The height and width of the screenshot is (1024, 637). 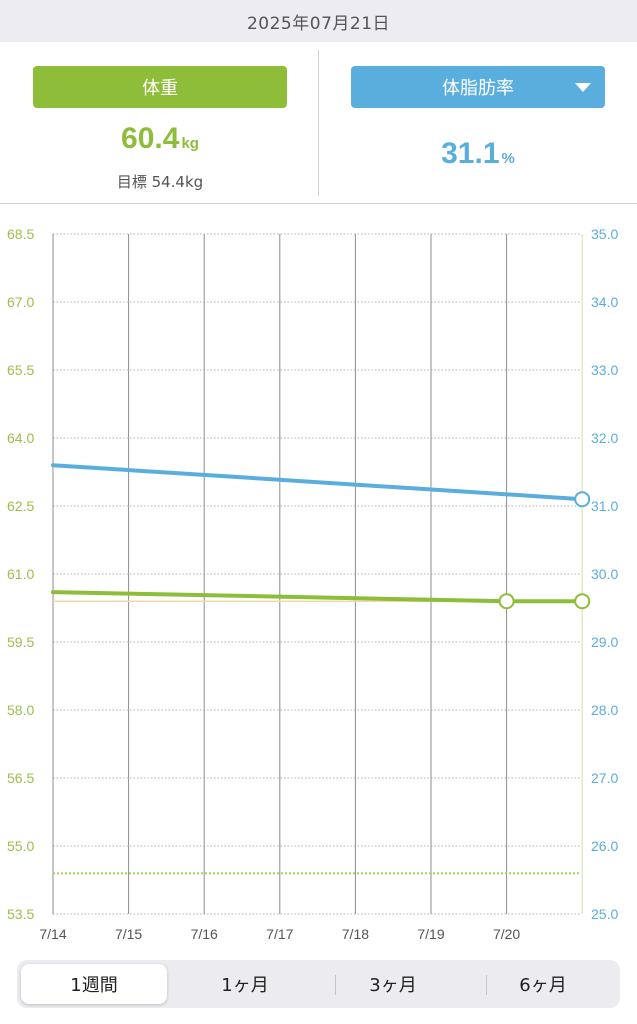 I want to click on date-header: 2025年07月21日, so click(x=318, y=21).